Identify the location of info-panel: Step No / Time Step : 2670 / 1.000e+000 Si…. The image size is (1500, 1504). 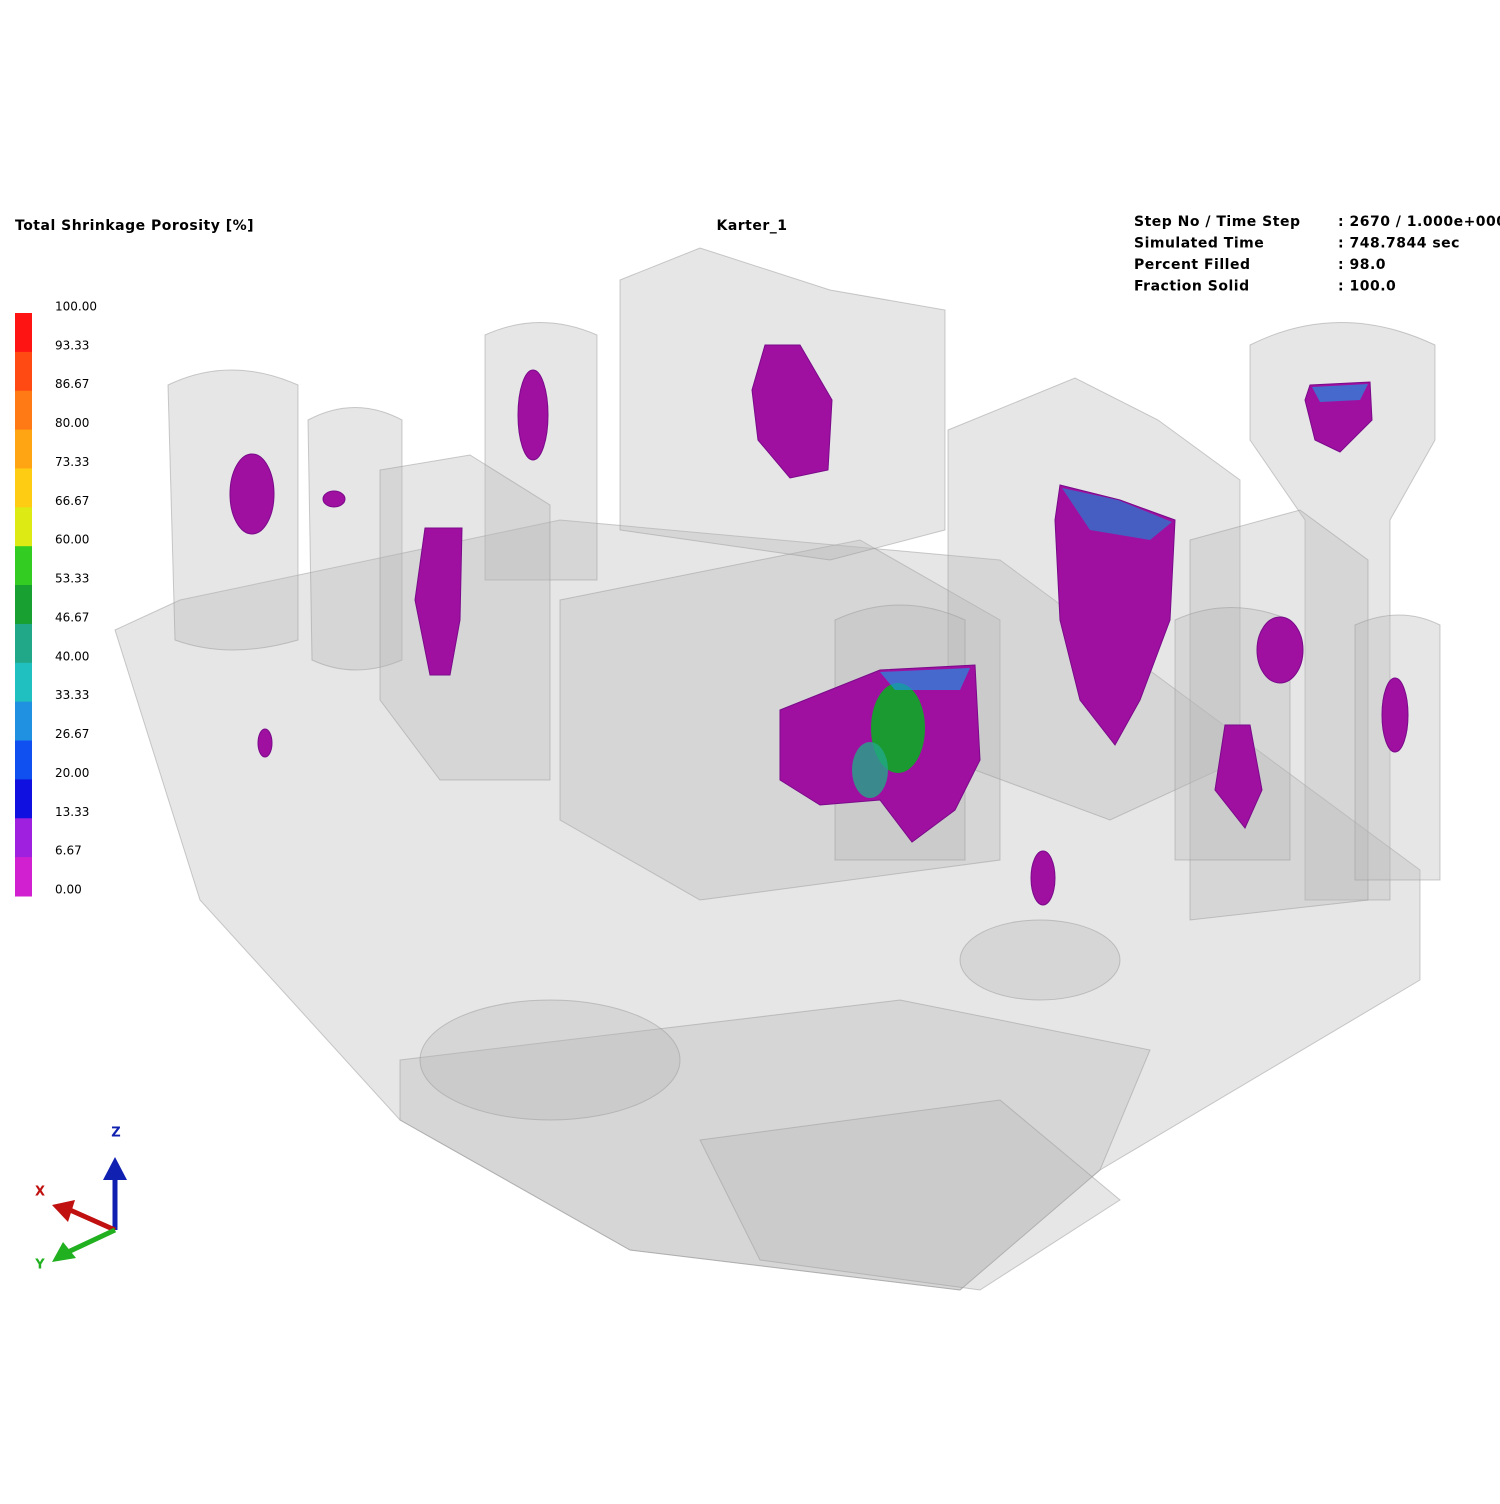
(1317, 254).